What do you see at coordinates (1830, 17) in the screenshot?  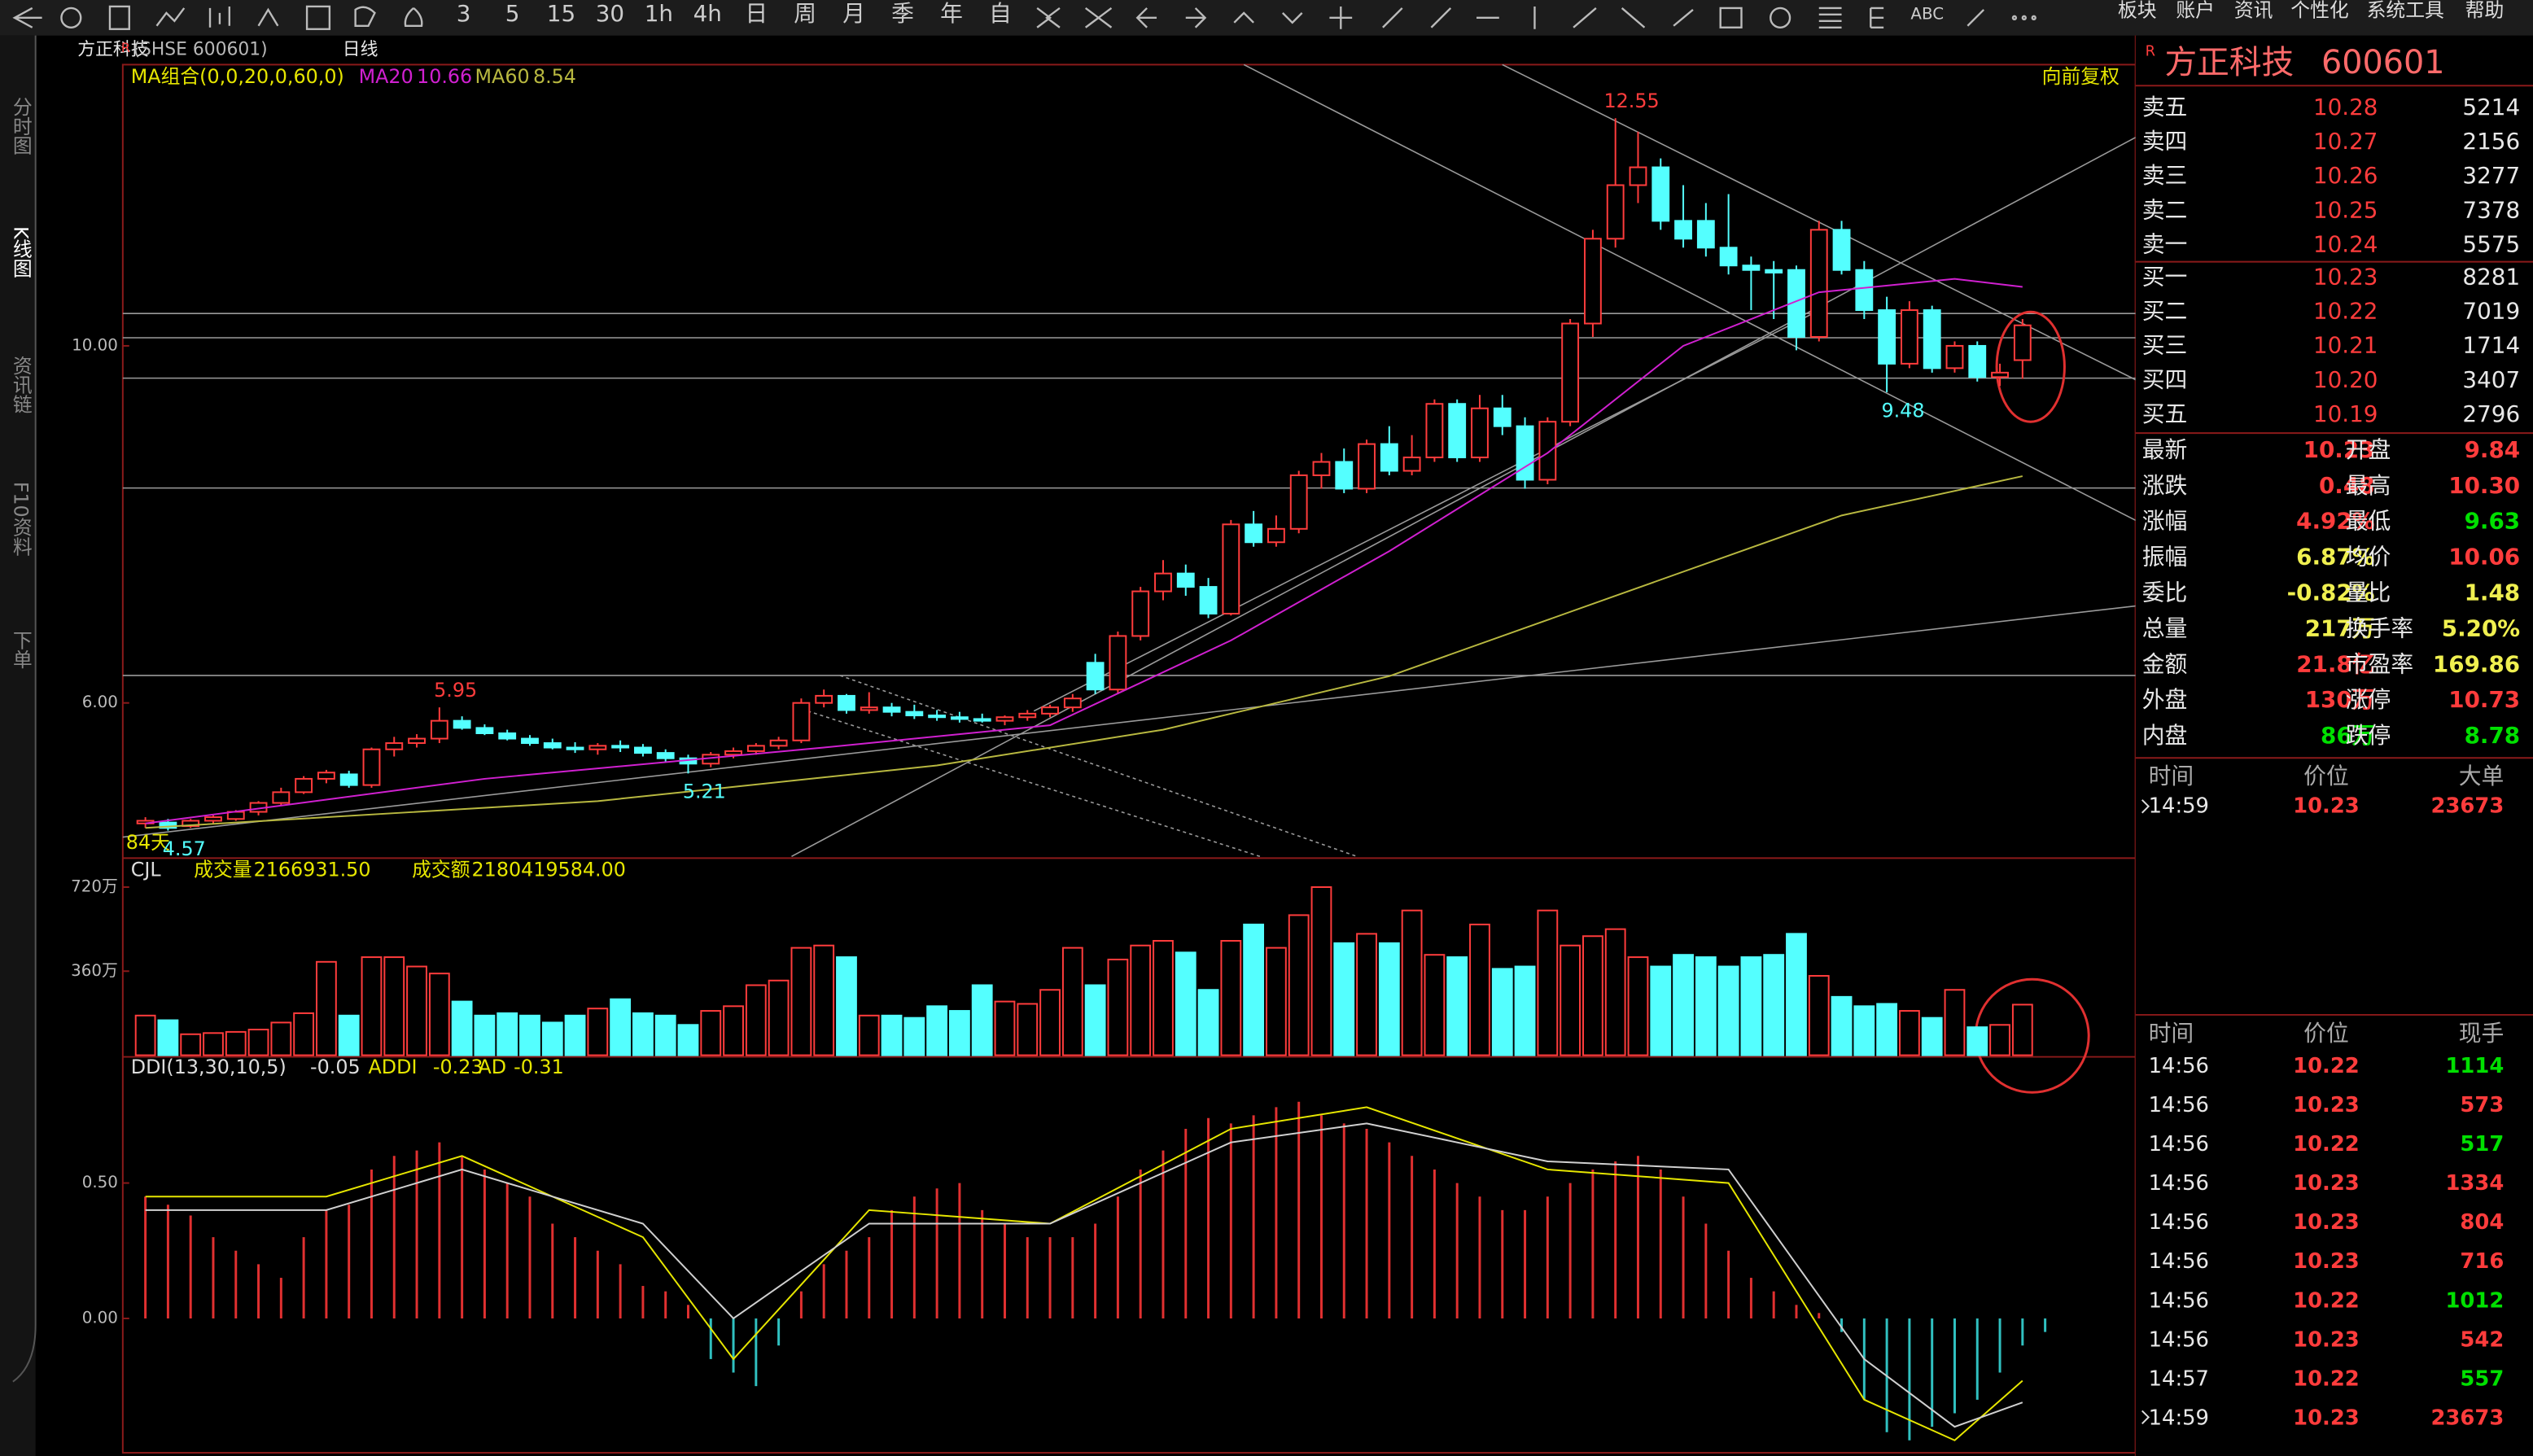 I see `lines-icon` at bounding box center [1830, 17].